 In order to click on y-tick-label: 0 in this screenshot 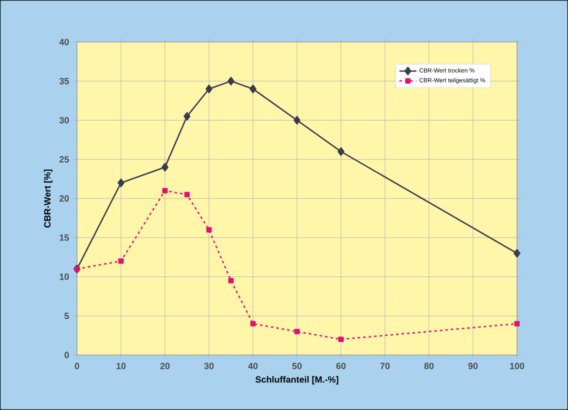, I will do `click(66, 355)`.